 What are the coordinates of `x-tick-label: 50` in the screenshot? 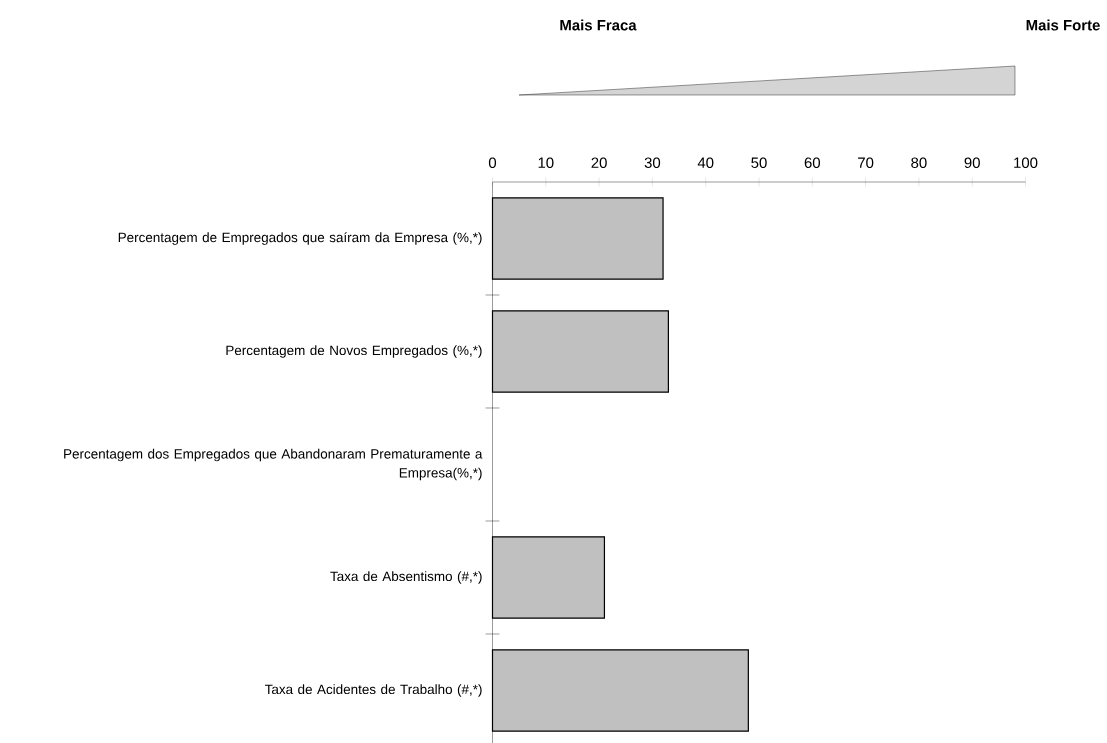 It's located at (759, 162).